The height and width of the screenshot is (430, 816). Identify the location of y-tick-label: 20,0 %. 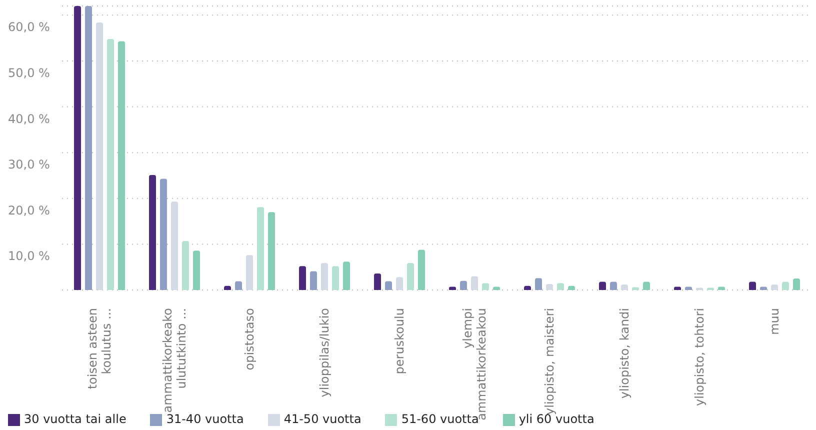
(29, 210).